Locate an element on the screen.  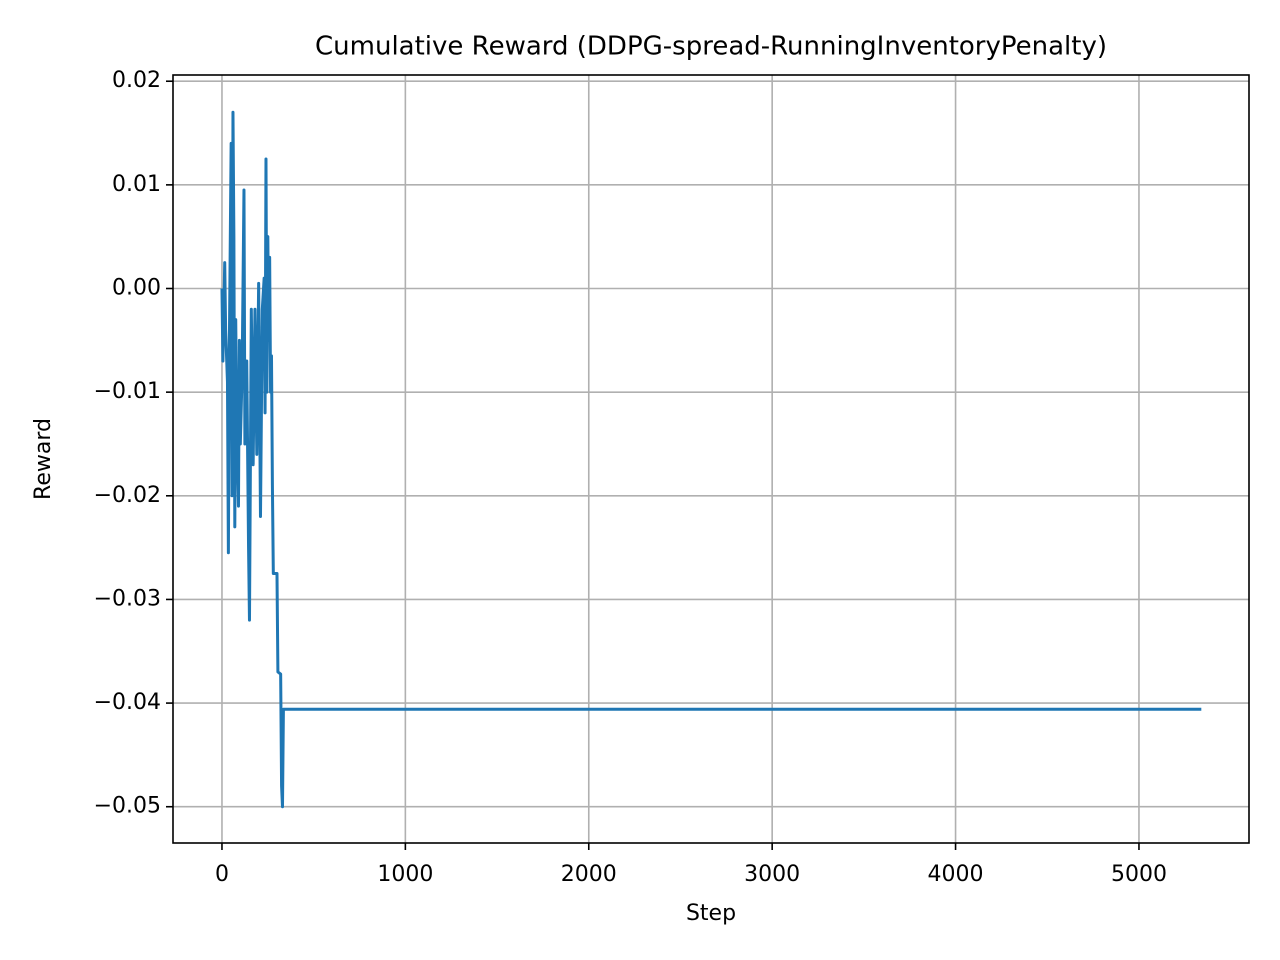
y-tick-label: −0.05 is located at coordinates (127, 806).